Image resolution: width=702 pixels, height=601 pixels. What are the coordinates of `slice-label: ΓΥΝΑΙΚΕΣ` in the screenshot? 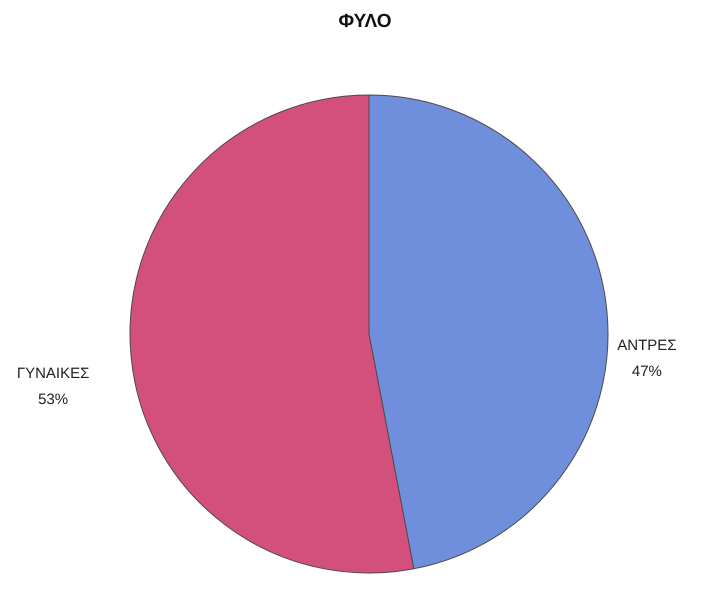 It's located at (53, 373).